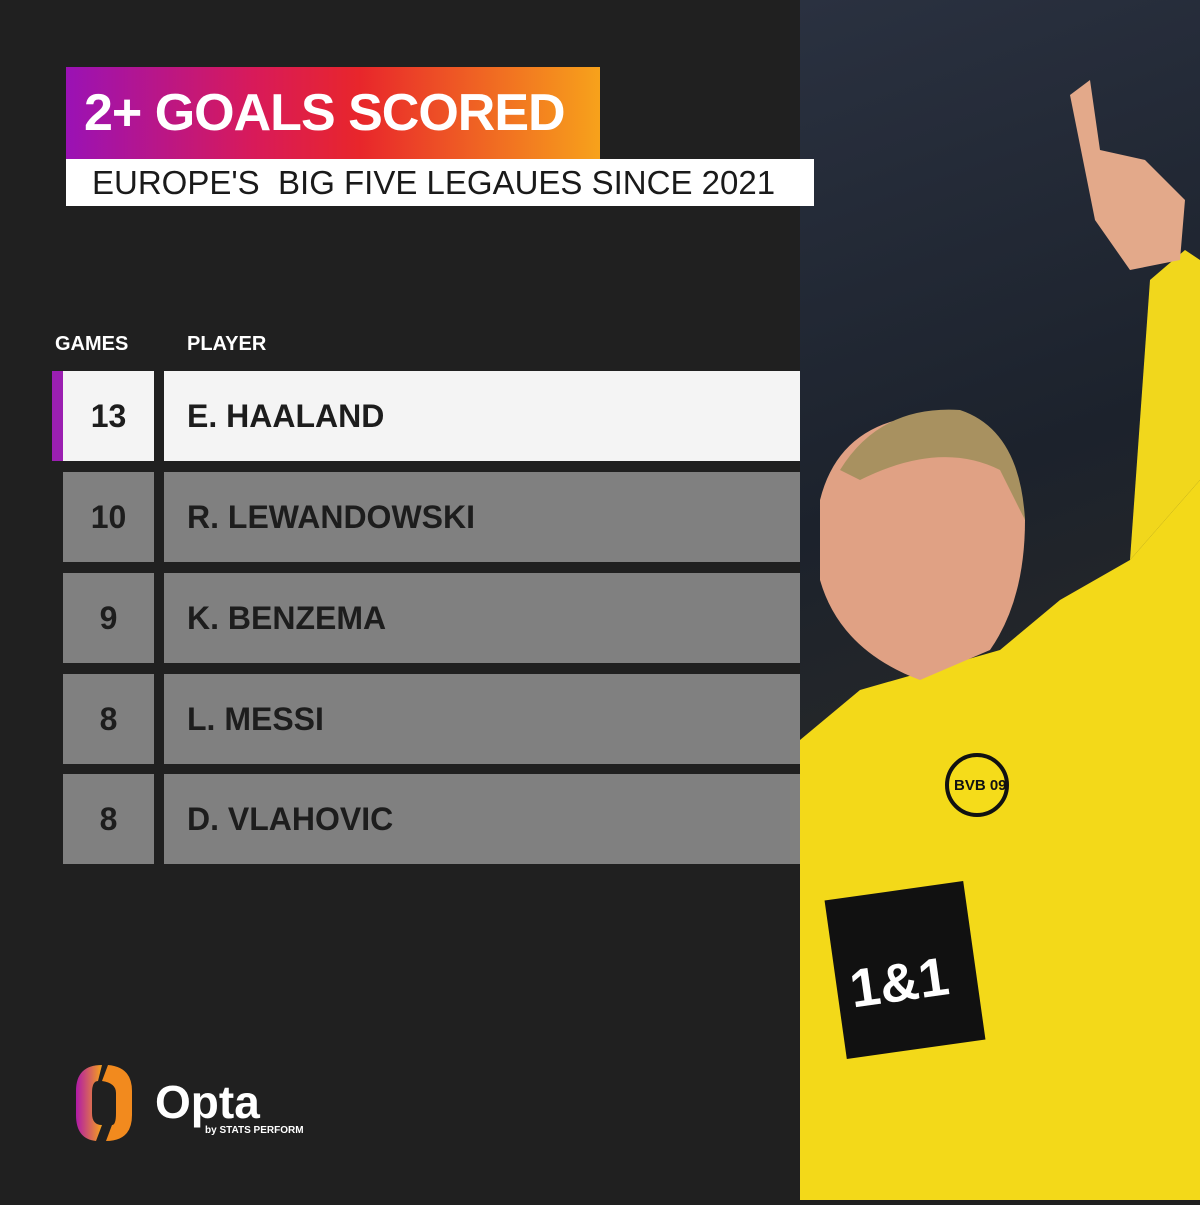 Image resolution: width=1200 pixels, height=1205 pixels. I want to click on opta-logo-icon, so click(104, 1103).